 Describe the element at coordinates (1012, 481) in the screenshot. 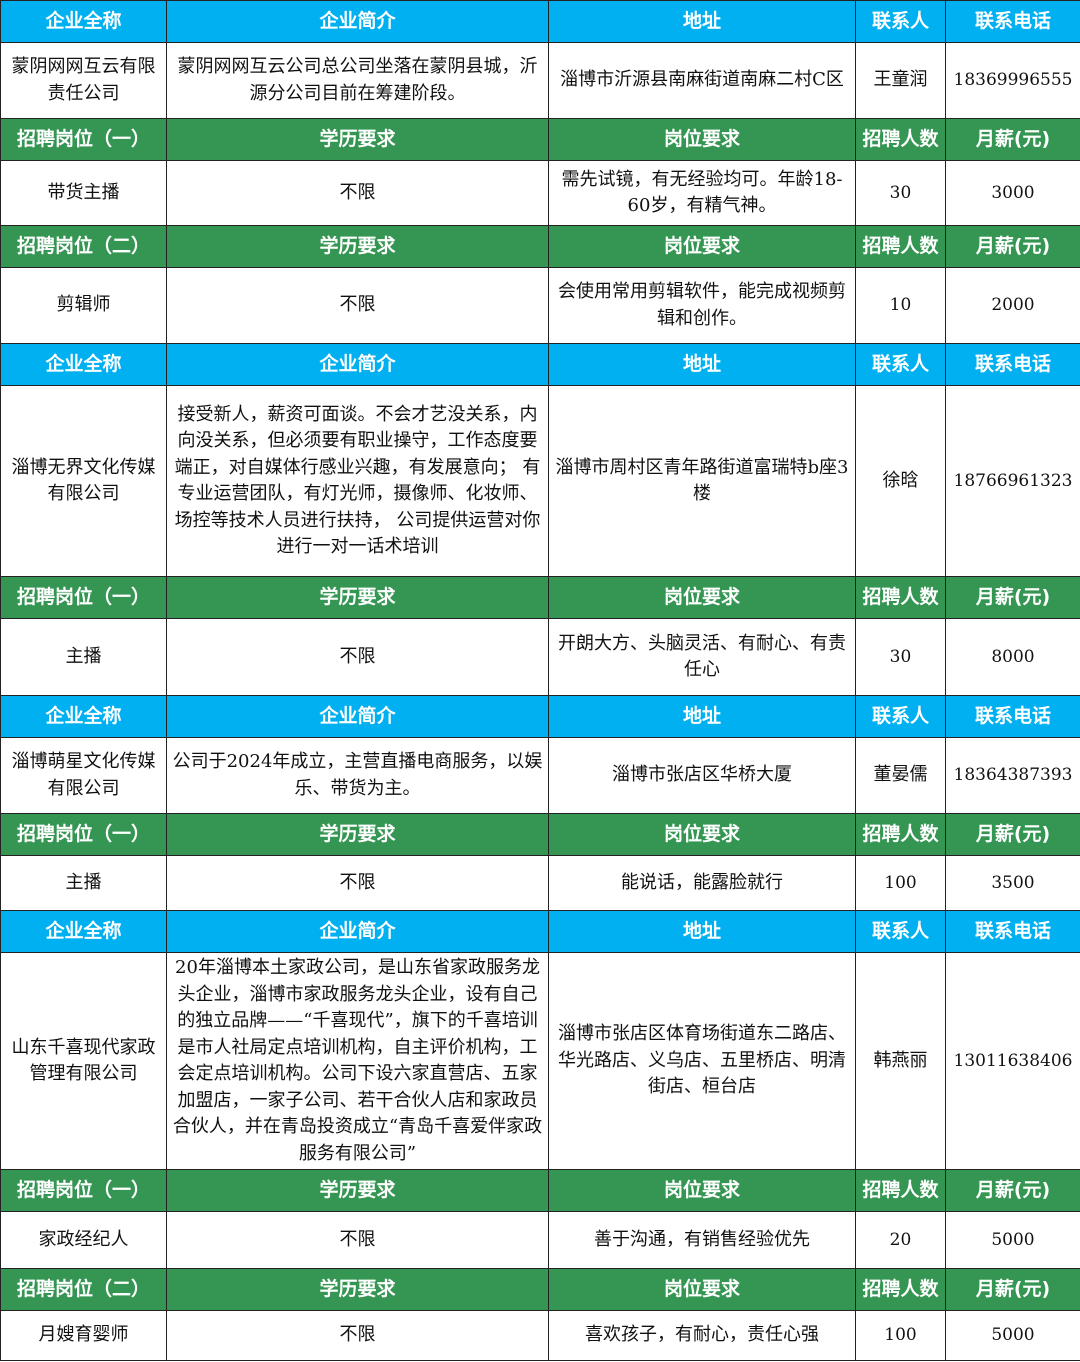

I see `company-phone: 18766961323` at that location.